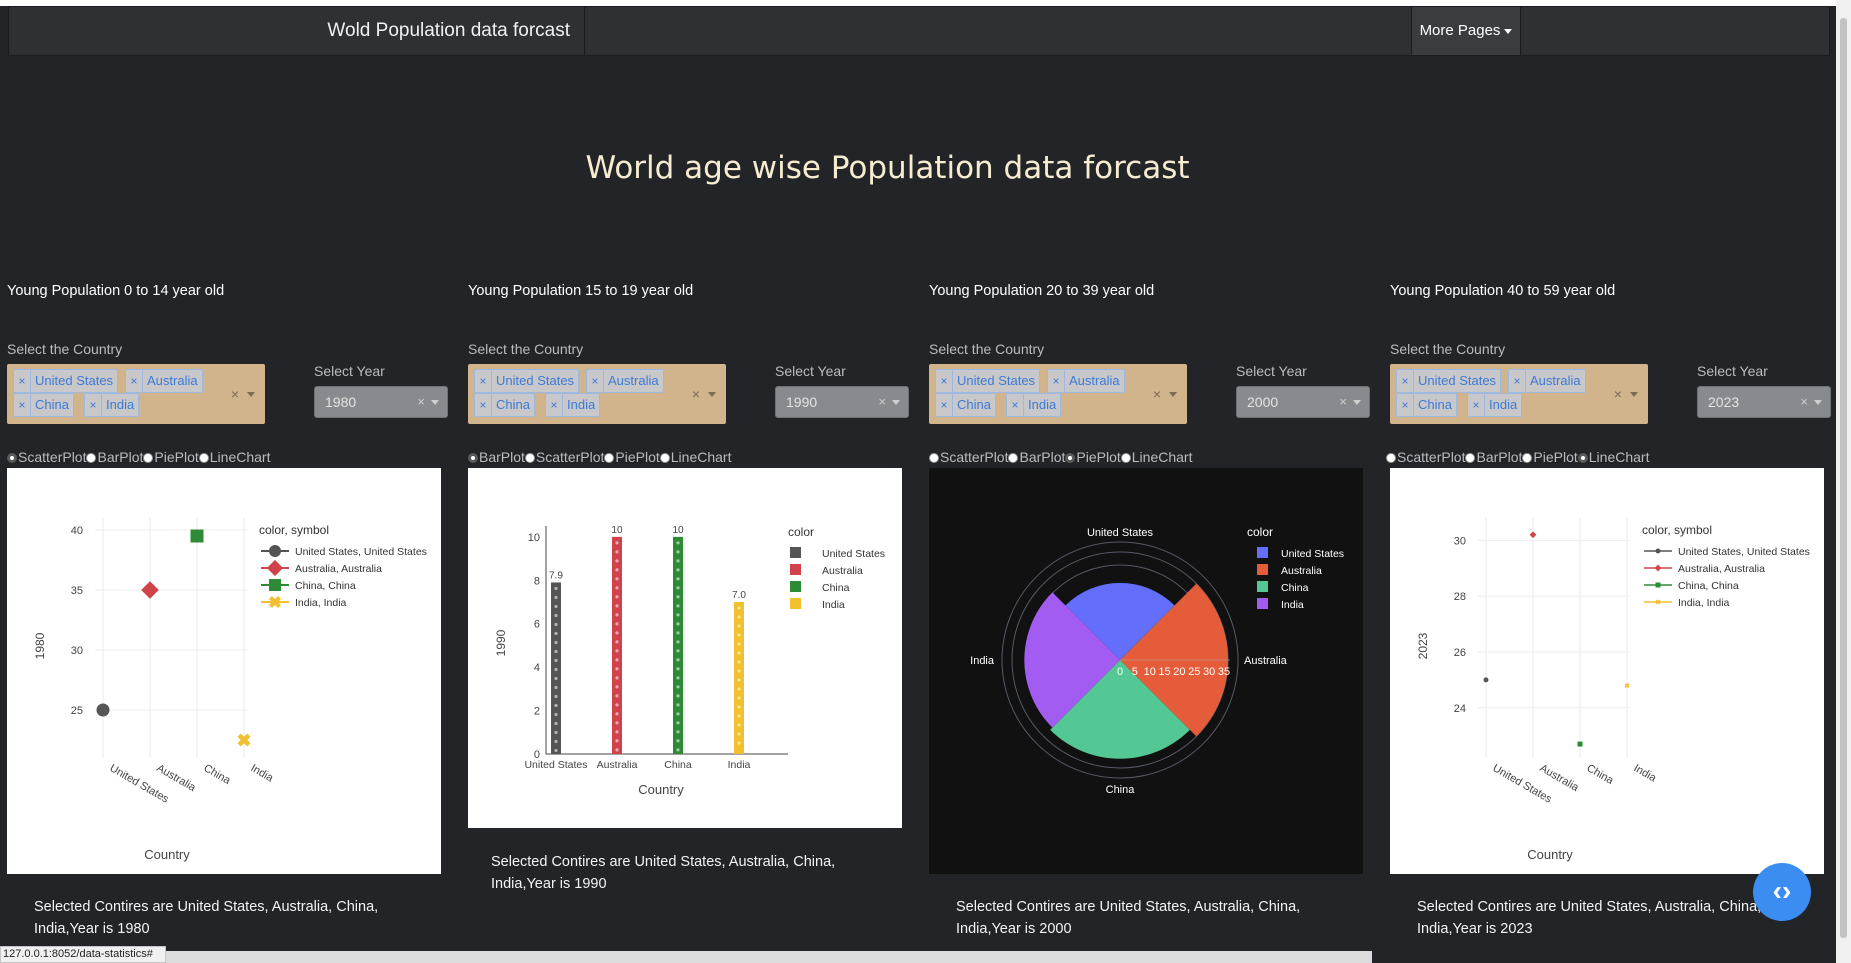  What do you see at coordinates (1764, 402) in the screenshot?
I see `year-select: 2023 ×` at bounding box center [1764, 402].